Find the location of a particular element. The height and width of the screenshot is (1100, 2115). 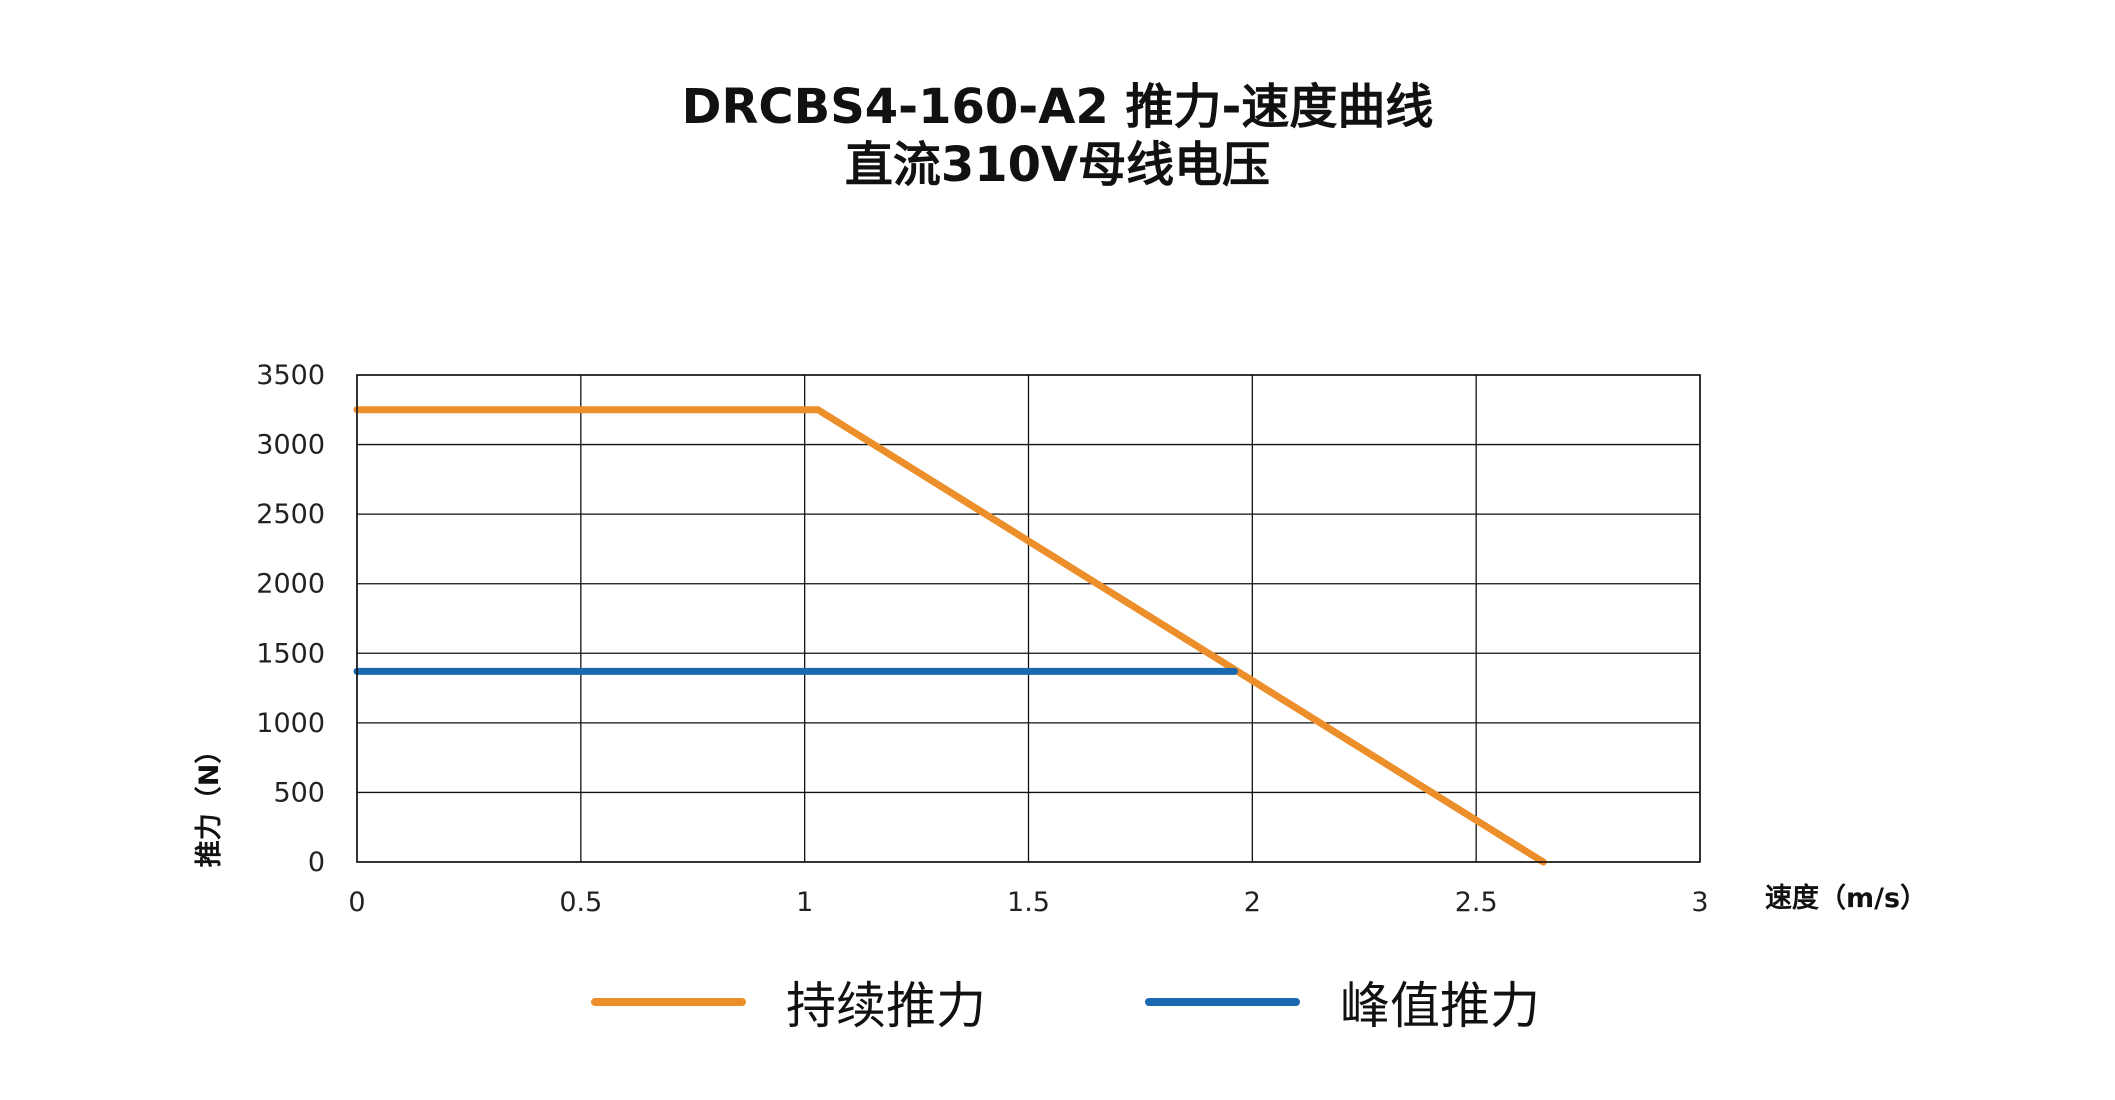

y-tick-label: 1500 is located at coordinates (290, 653).